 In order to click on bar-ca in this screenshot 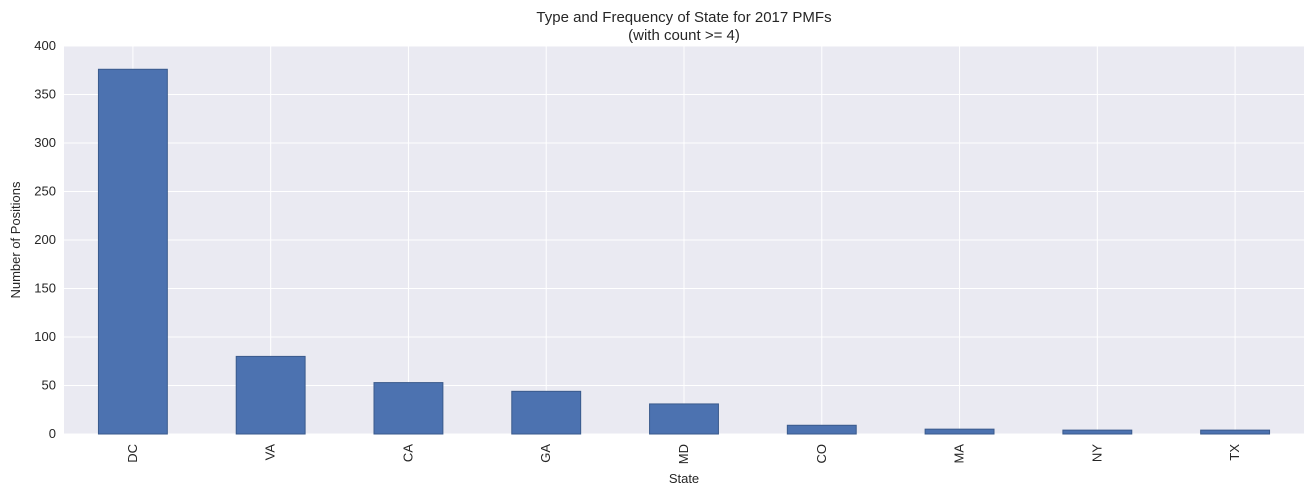, I will do `click(408, 408)`.